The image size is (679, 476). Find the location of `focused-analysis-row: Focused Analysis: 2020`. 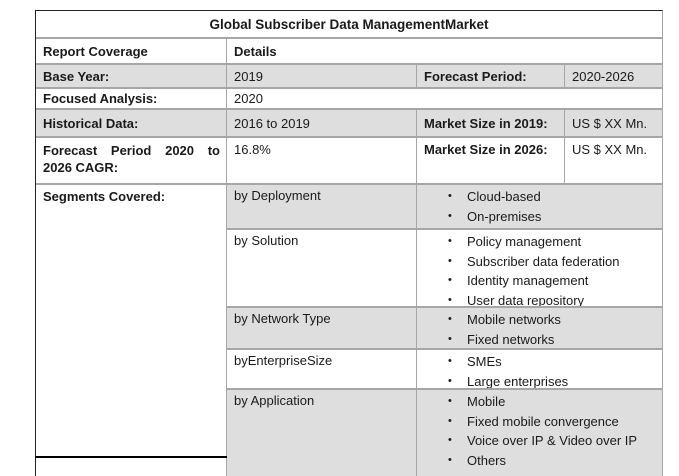

focused-analysis-row: Focused Analysis: 2020 is located at coordinates (349, 97).